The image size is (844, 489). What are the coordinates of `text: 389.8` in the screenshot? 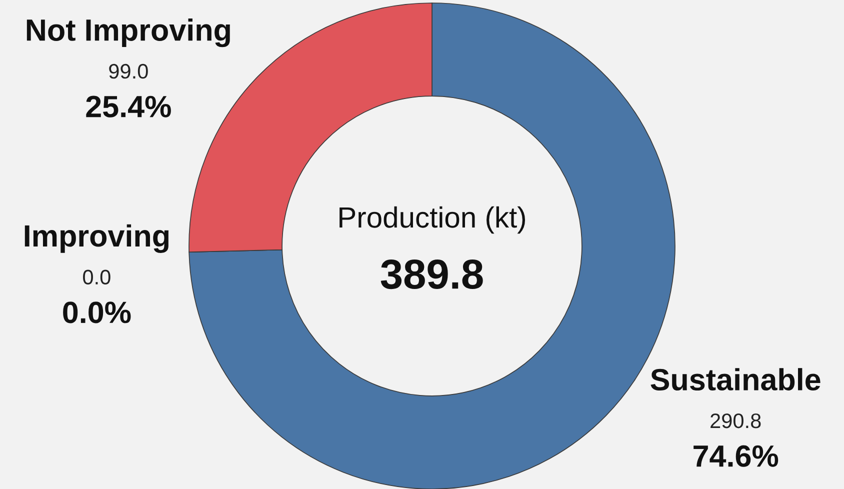 It's located at (431, 275).